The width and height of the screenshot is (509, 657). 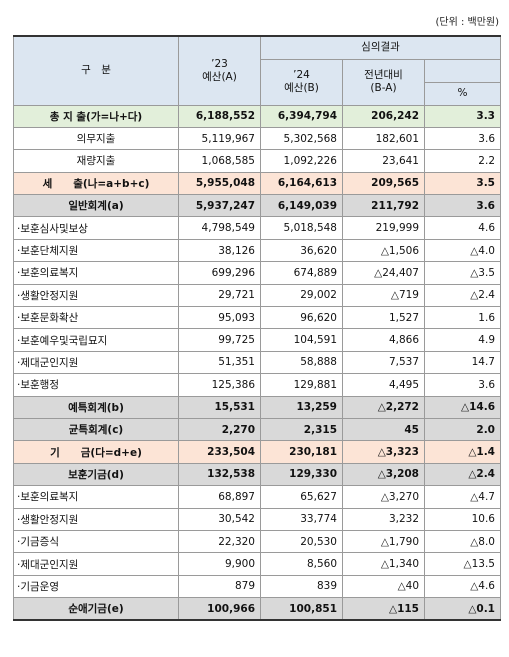 I want to click on cell: △115, so click(x=383, y=609).